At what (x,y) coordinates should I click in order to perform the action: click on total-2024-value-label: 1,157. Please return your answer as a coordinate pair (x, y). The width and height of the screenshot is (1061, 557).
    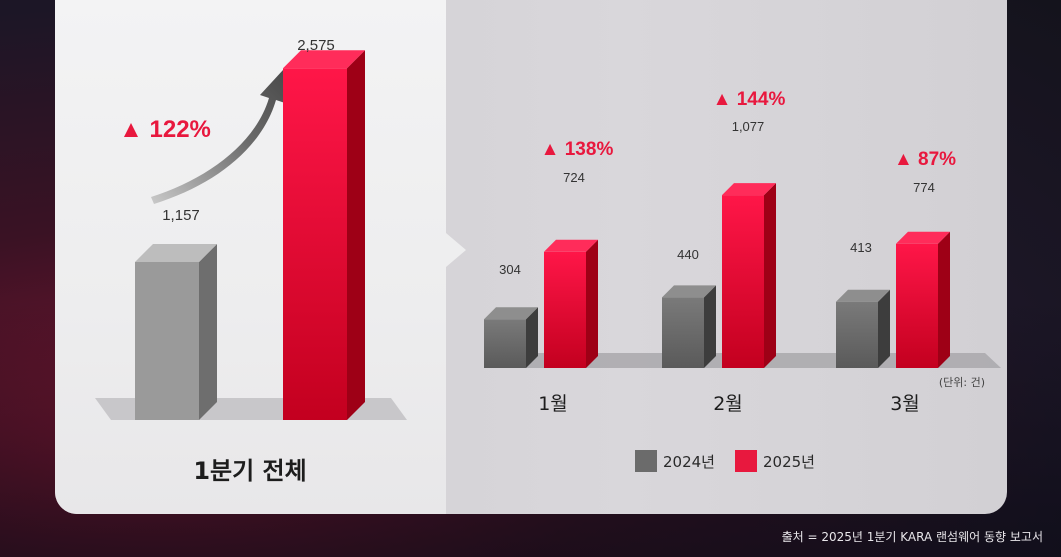
    Looking at the image, I should click on (181, 215).